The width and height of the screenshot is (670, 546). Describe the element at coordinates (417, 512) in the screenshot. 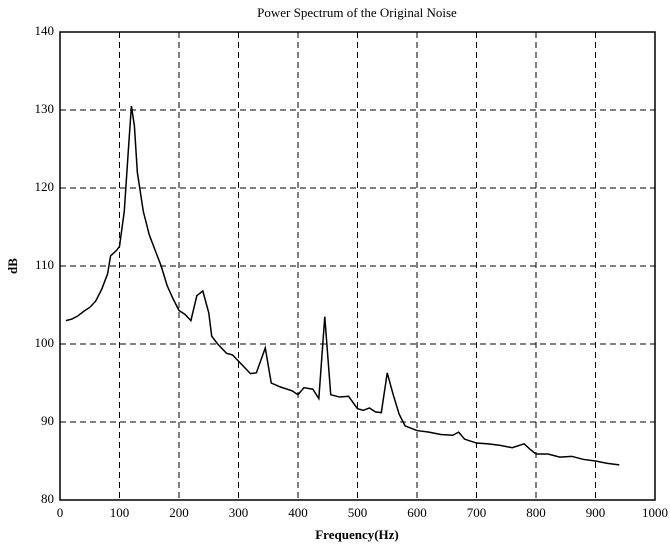

I see `x-tick-label: 600` at that location.